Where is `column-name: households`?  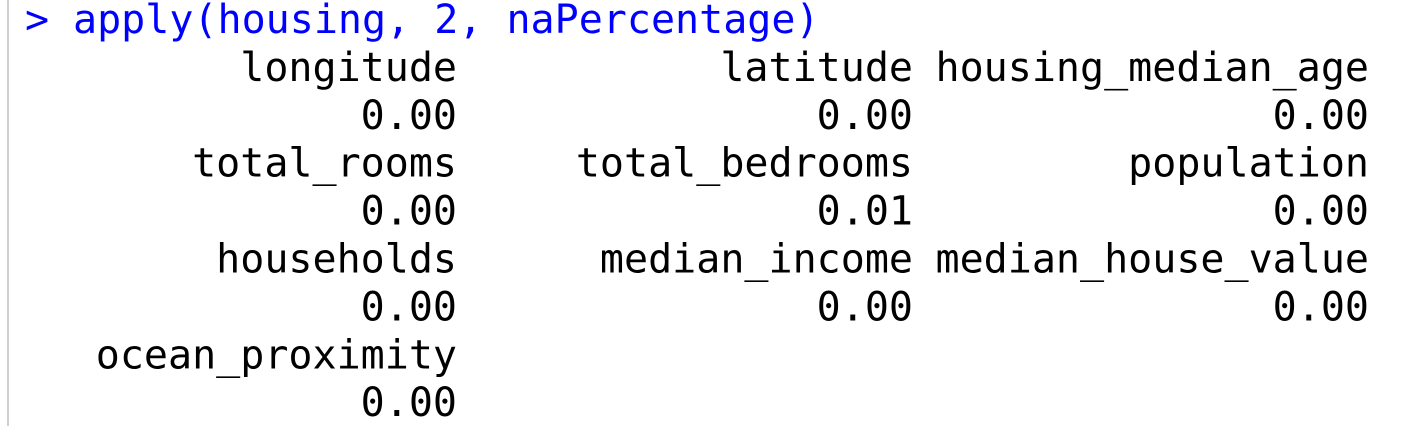
column-name: households is located at coordinates (336, 260).